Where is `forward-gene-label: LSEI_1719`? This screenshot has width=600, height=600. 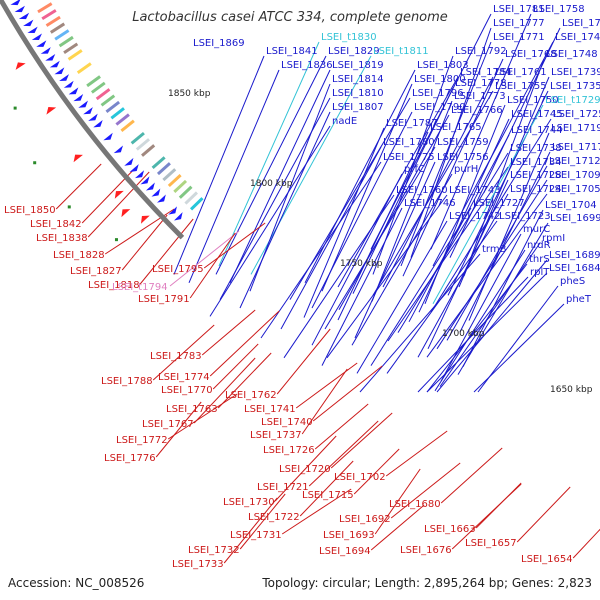 forward-gene-label: LSEI_1719 is located at coordinates (575, 128).